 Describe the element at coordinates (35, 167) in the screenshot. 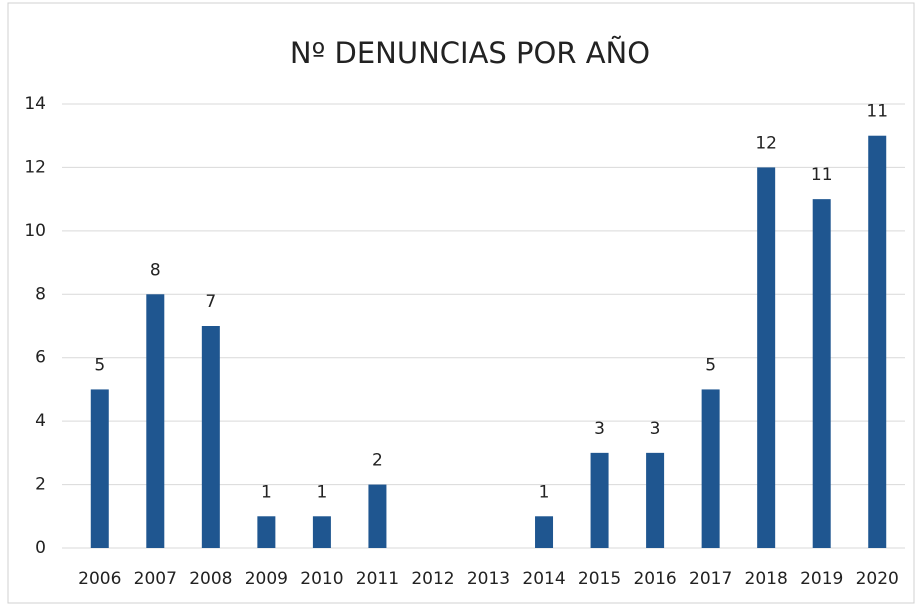

I see `y-tick-label: 12` at that location.